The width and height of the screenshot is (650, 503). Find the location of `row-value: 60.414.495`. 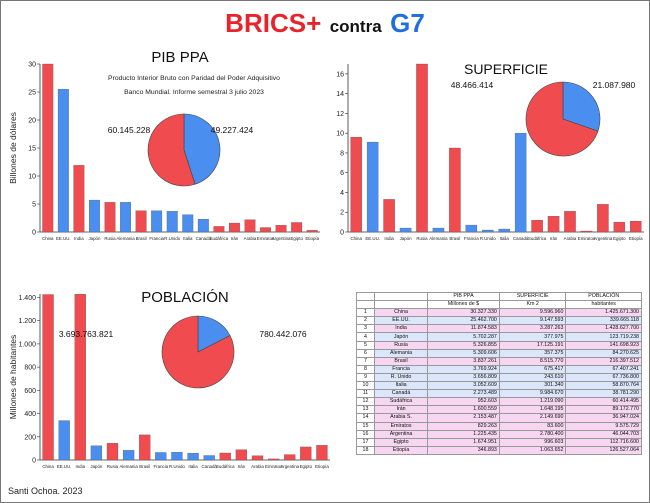

row-value: 60.414.495 is located at coordinates (603, 402).